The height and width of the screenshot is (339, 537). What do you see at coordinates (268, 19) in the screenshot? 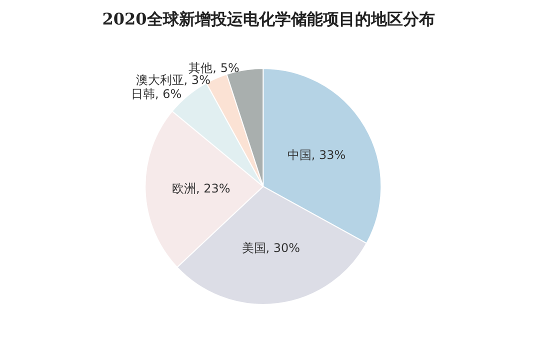
I see `chart-title: 2020全球新增投运电化学储能项目的地区分布` at bounding box center [268, 19].